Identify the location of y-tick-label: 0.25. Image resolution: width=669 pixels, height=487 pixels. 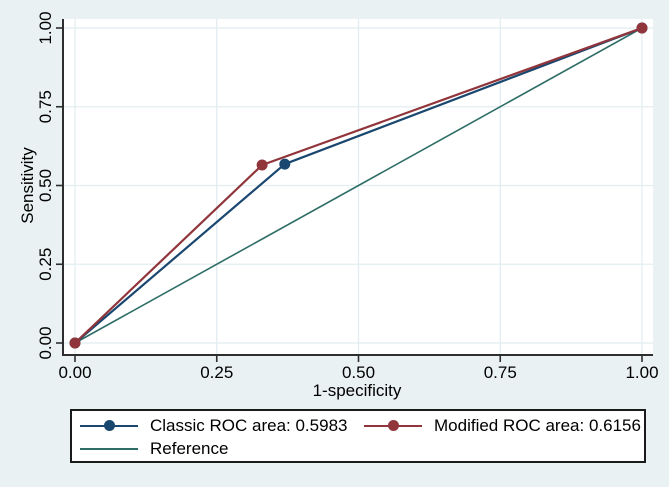
(45, 264).